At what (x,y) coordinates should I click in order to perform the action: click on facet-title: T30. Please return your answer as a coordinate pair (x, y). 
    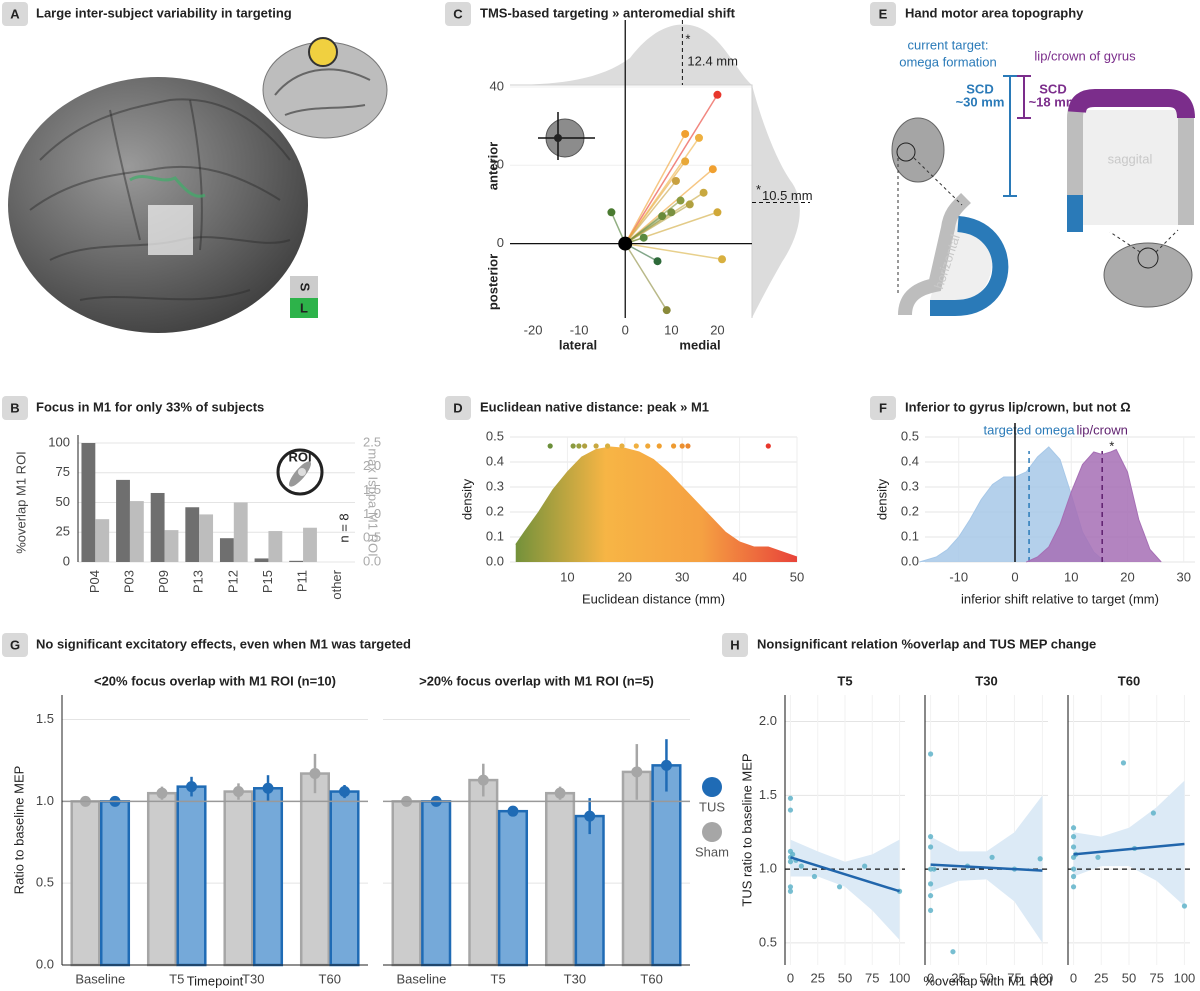
    Looking at the image, I should click on (986, 680).